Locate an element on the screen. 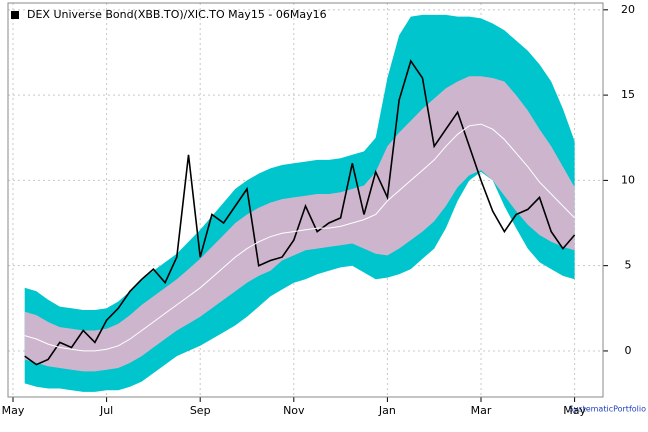 The height and width of the screenshot is (432, 648). y-tick-label: 20 is located at coordinates (628, 9).